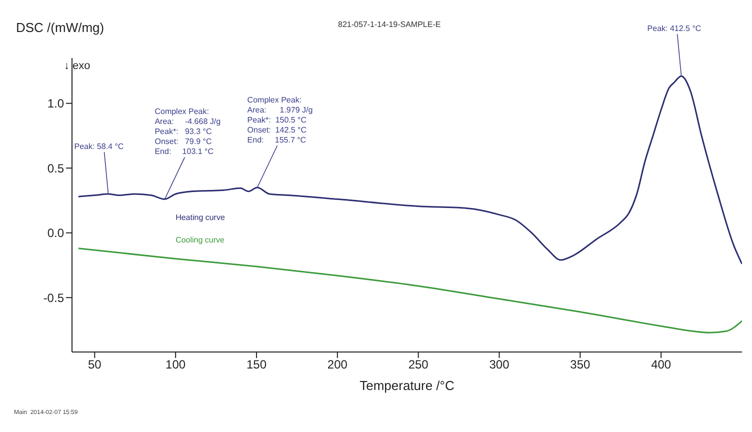 The height and width of the screenshot is (432, 752). Describe the element at coordinates (53, 297) in the screenshot. I see `y-tick-label: -0.5` at that location.